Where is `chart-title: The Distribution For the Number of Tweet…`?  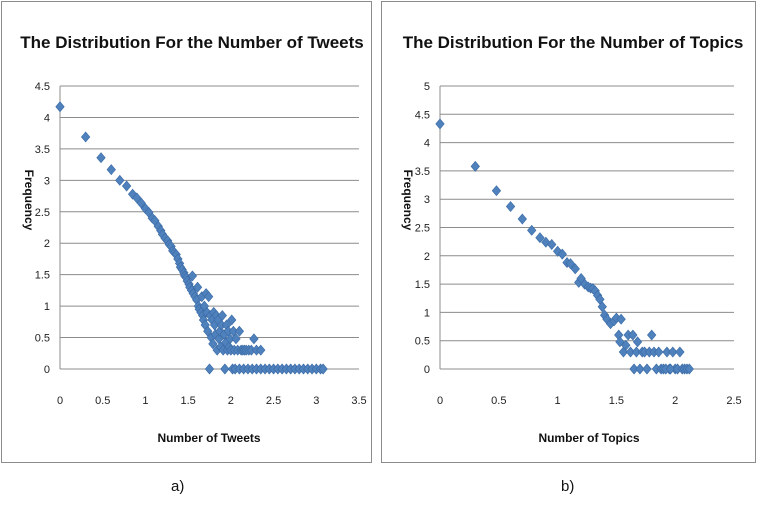
chart-title: The Distribution For the Number of Tweet… is located at coordinates (191, 42).